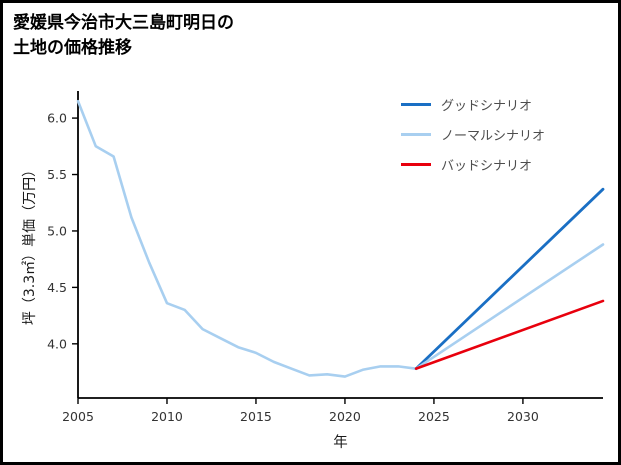 The width and height of the screenshot is (621, 465). Describe the element at coordinates (72, 47) in the screenshot. I see `page-title-line2: 土地の価格推移` at that location.